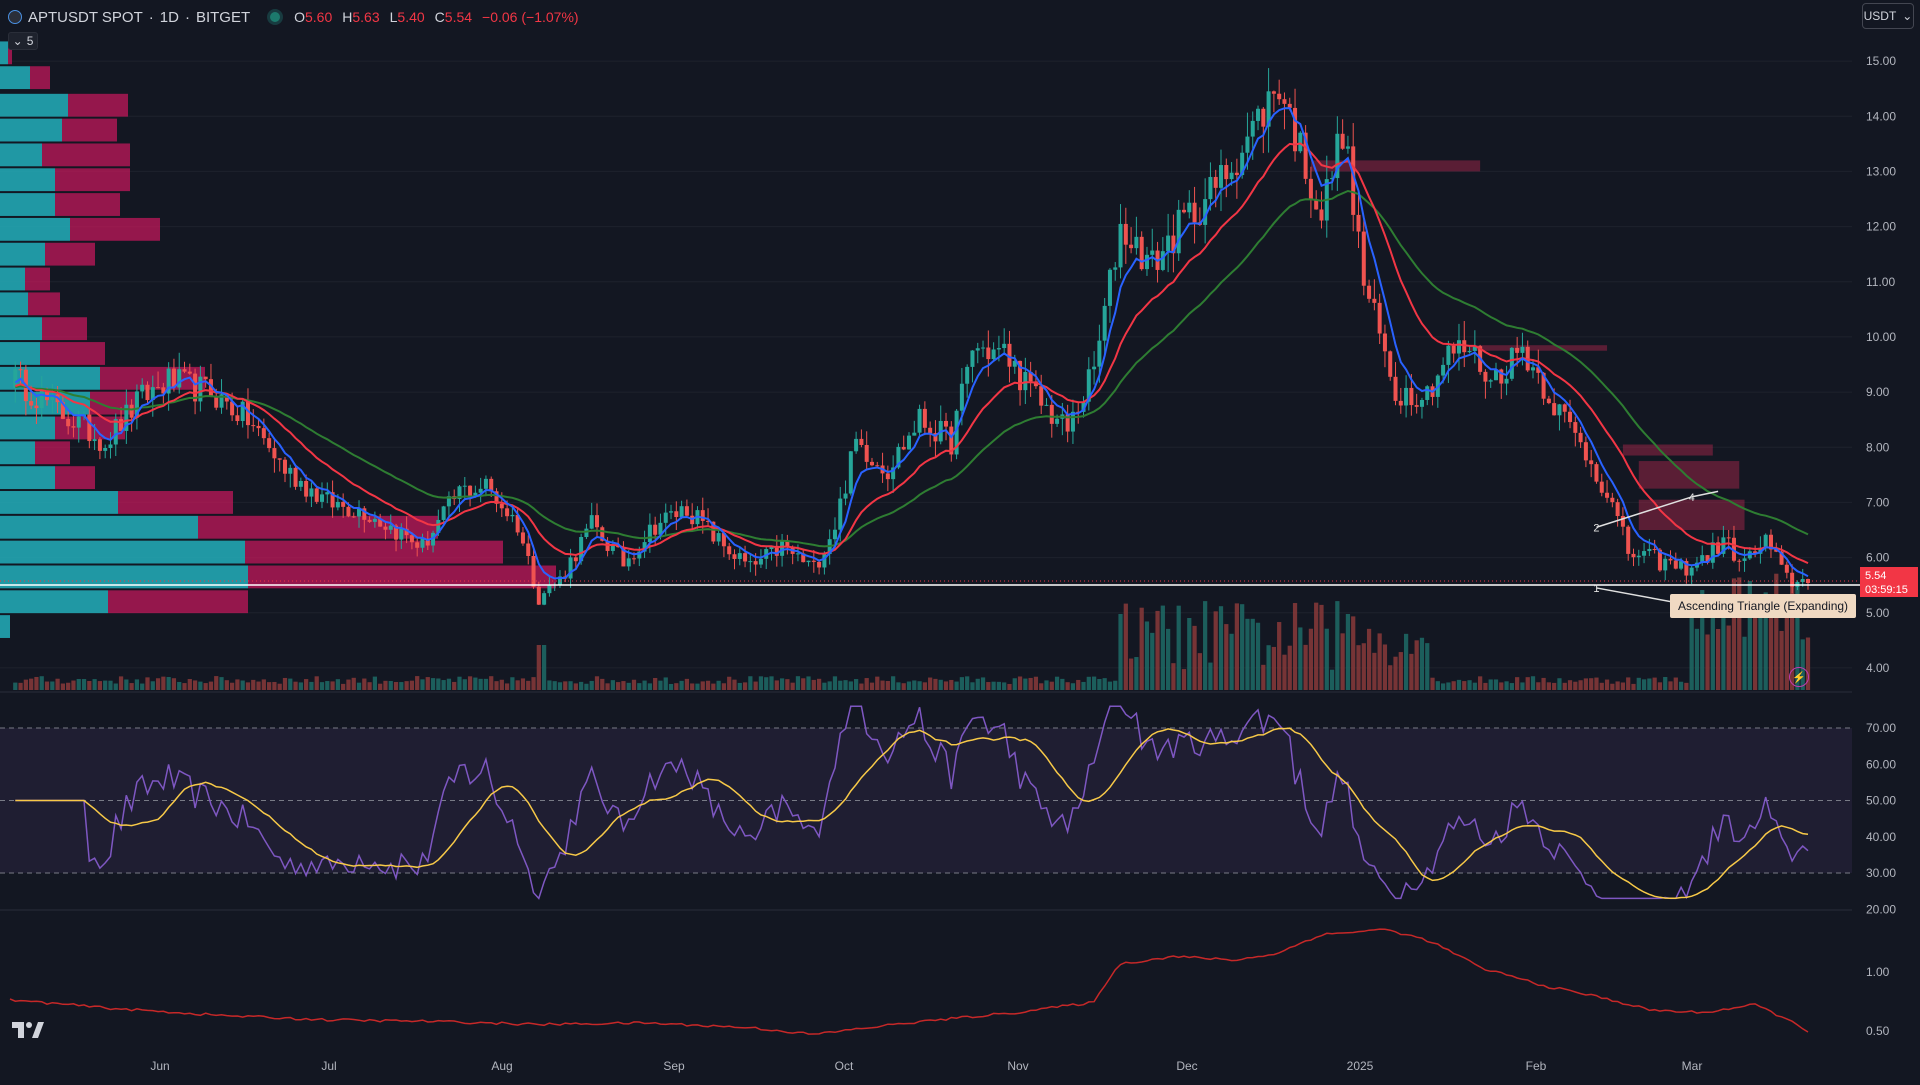  What do you see at coordinates (35, 229) in the screenshot?
I see `volume-profile-buy-bar` at bounding box center [35, 229].